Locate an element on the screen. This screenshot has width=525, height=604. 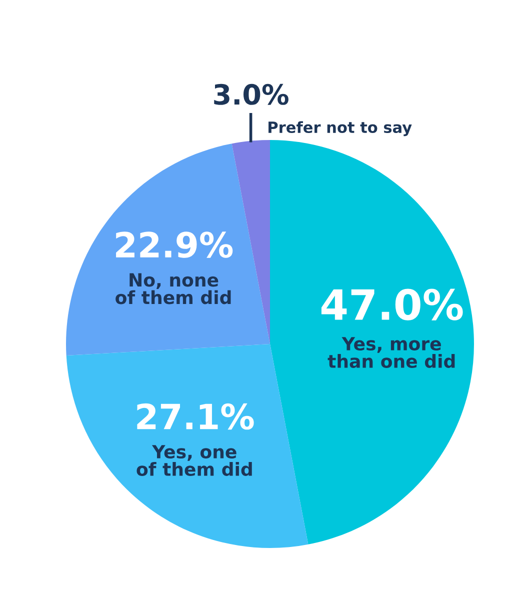
data-label: 47.0% is located at coordinates (392, 304).